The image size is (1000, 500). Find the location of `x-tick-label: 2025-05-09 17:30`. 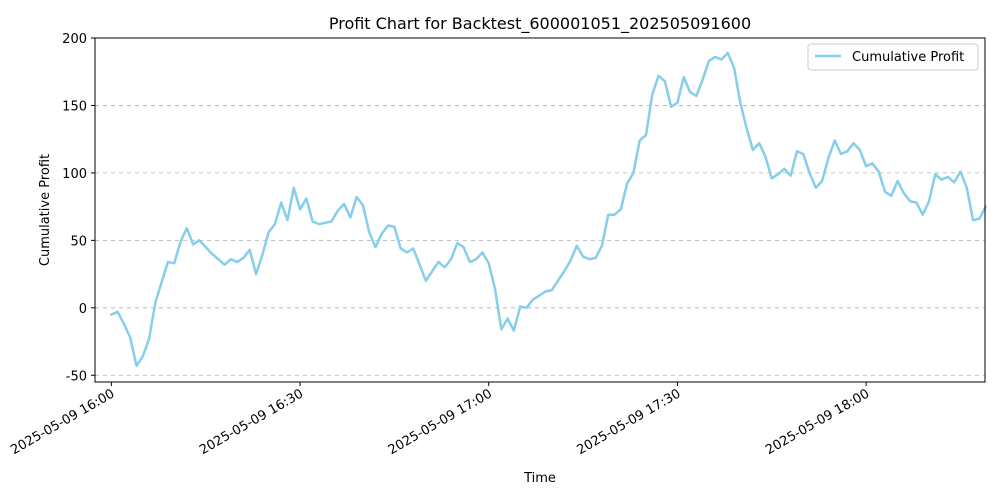

x-tick-label: 2025-05-09 17:30 is located at coordinates (628, 422).